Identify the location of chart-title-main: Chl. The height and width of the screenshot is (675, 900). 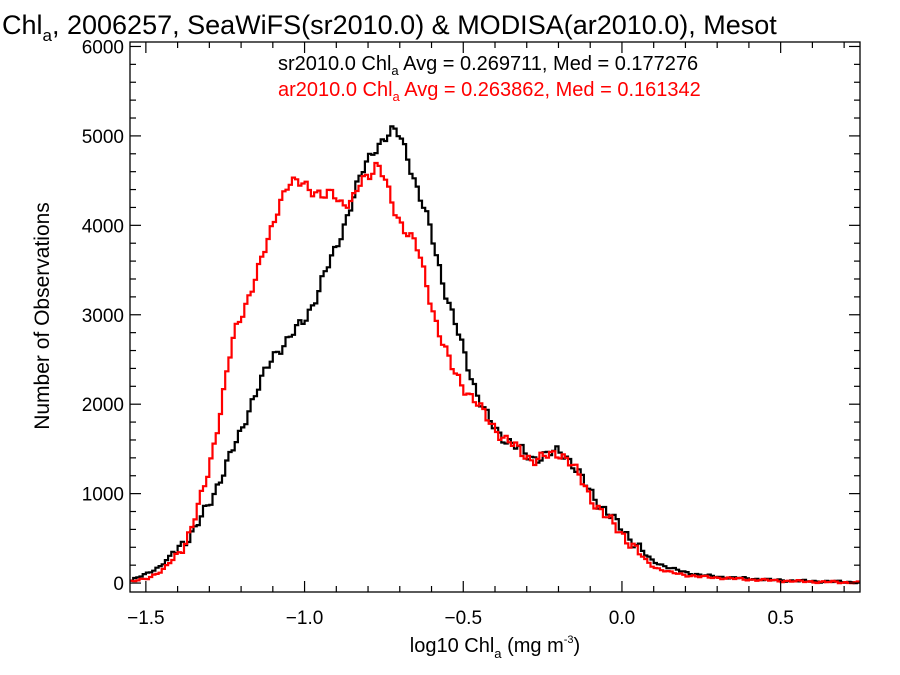
(22, 25).